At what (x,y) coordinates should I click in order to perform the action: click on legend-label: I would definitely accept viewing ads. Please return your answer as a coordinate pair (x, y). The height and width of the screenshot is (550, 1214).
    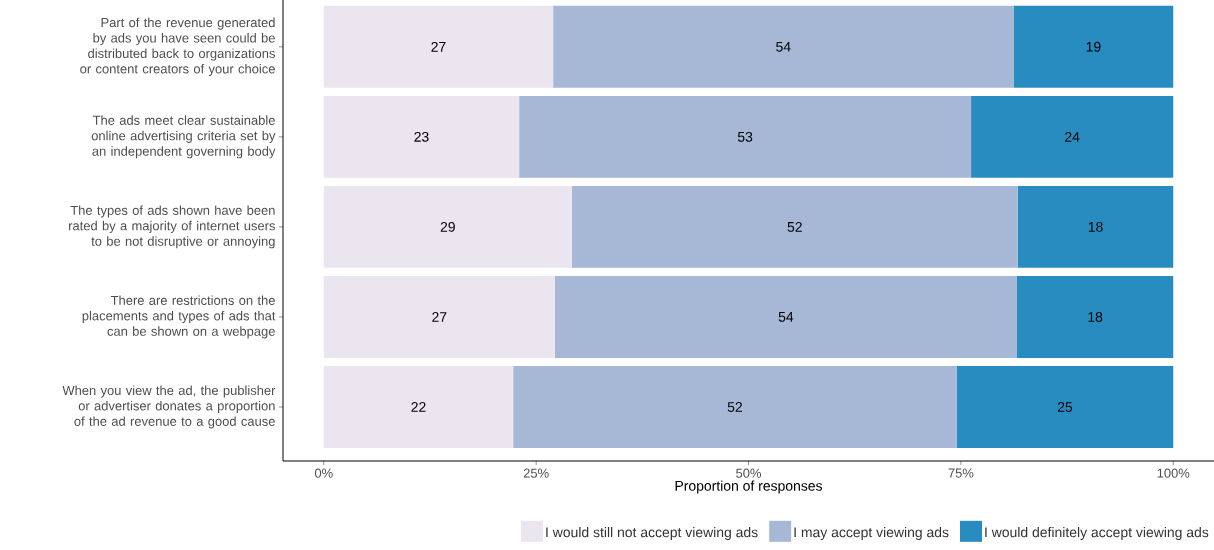
    Looking at the image, I should click on (1097, 534).